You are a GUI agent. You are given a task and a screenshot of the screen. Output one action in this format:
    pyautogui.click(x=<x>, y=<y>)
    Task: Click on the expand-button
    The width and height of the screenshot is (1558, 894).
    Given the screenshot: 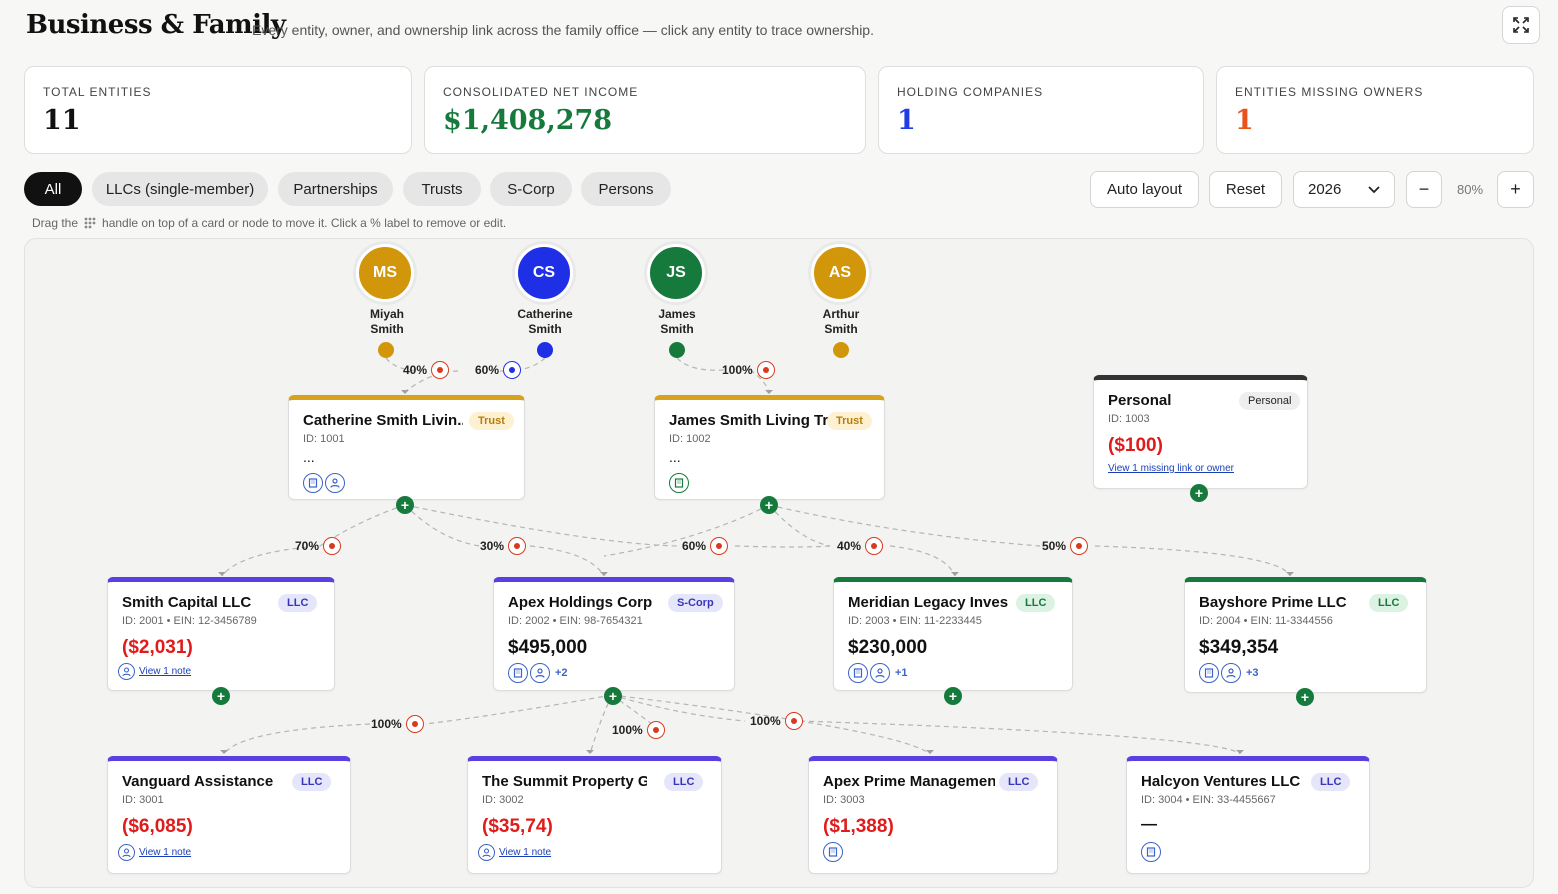 What is the action you would take?
    pyautogui.click(x=1521, y=25)
    